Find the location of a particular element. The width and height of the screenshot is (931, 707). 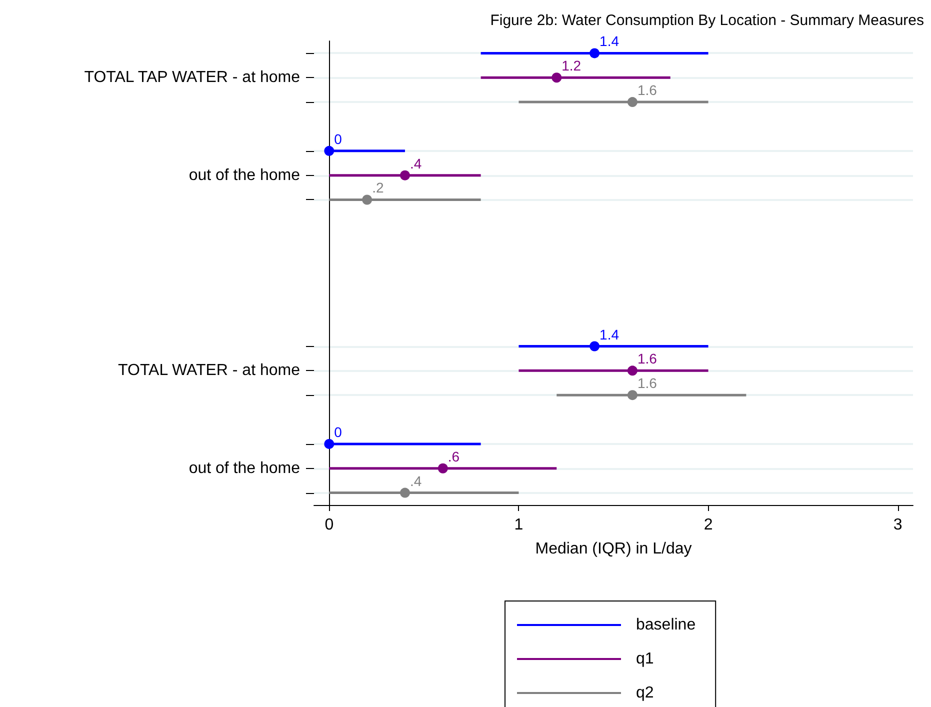

text: q1 is located at coordinates (645, 659).